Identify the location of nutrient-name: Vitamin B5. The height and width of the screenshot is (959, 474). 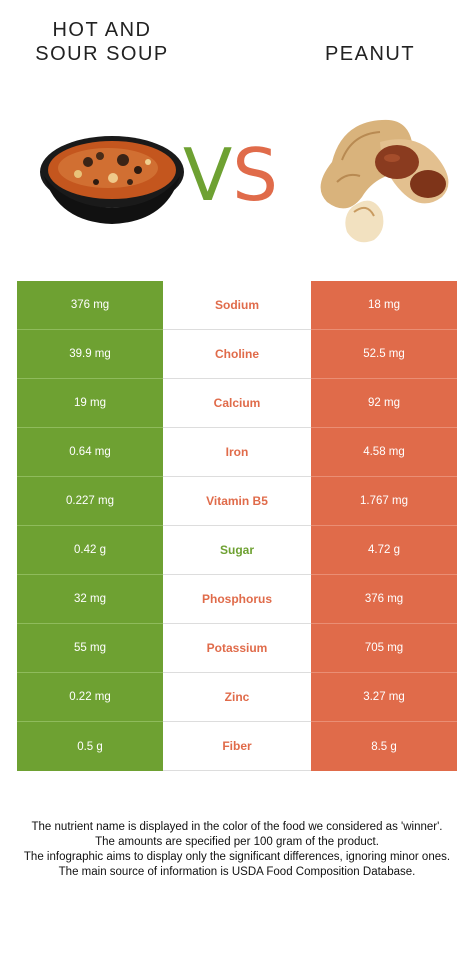
(237, 501).